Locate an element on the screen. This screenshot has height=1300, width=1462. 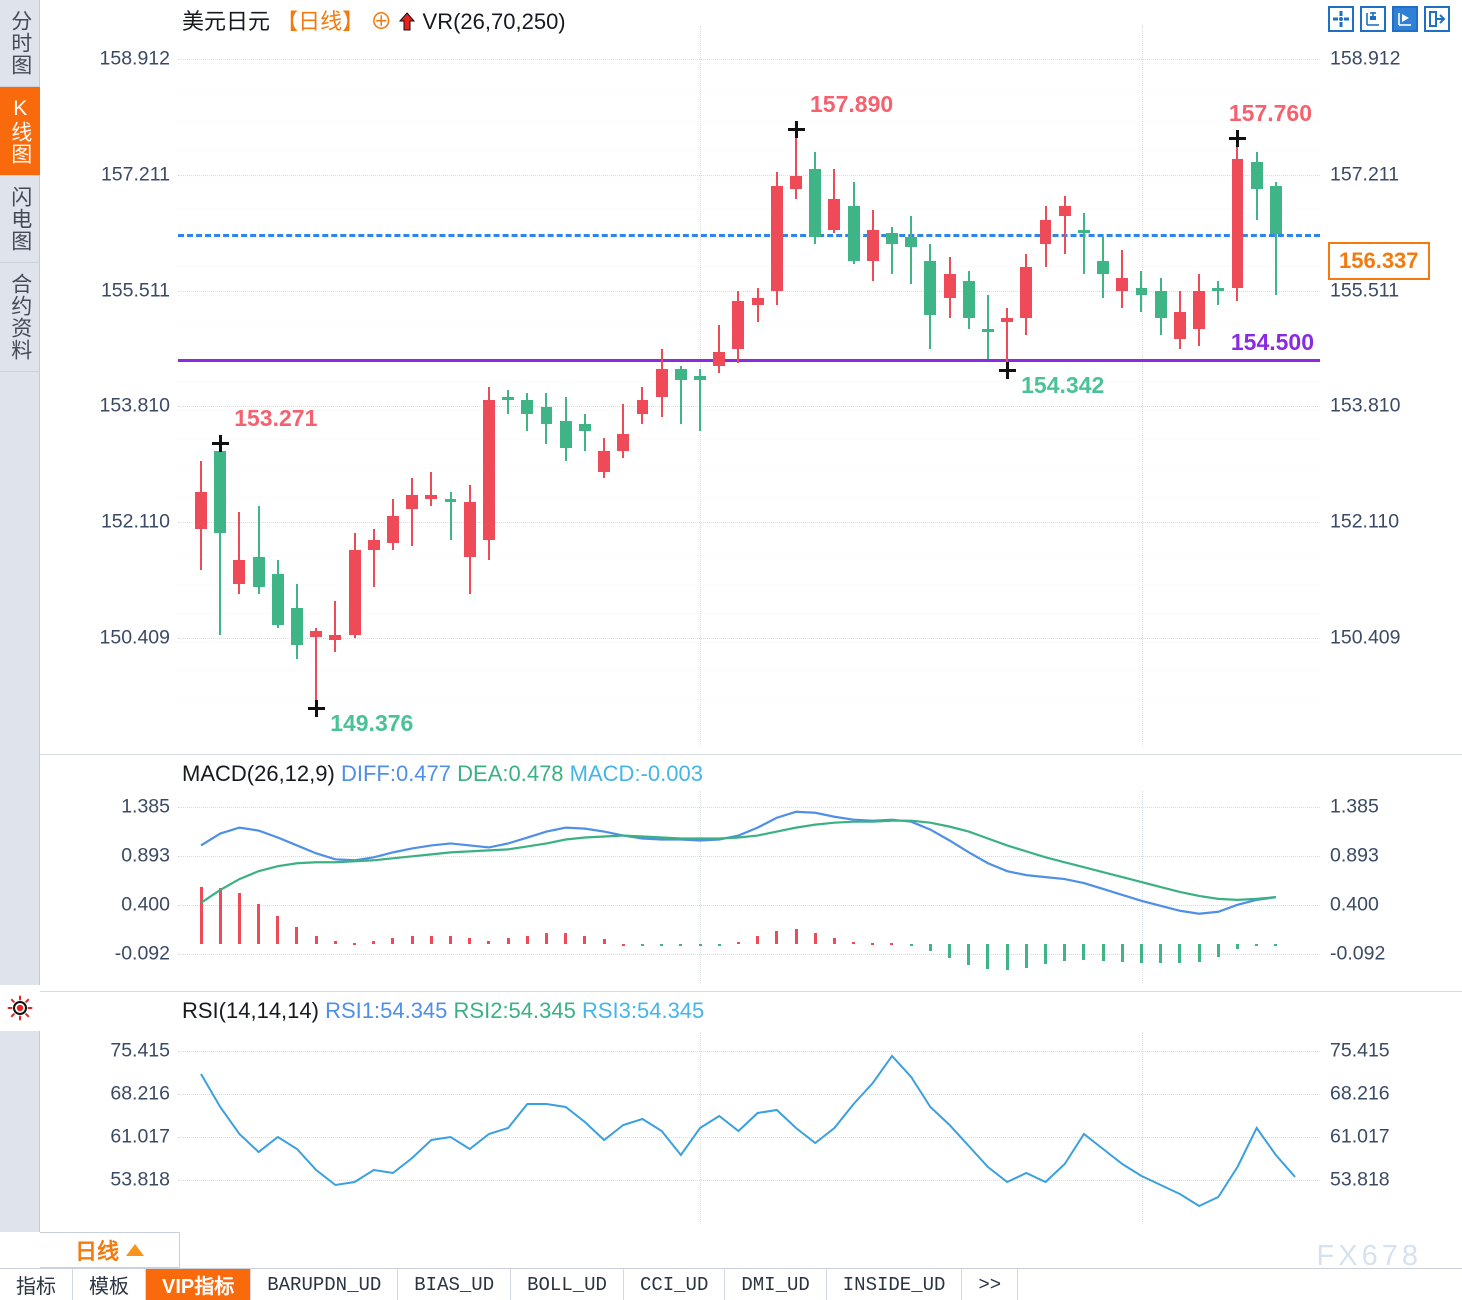
sidebar-item-lightning: 闪电图 is located at coordinates (20, 219).